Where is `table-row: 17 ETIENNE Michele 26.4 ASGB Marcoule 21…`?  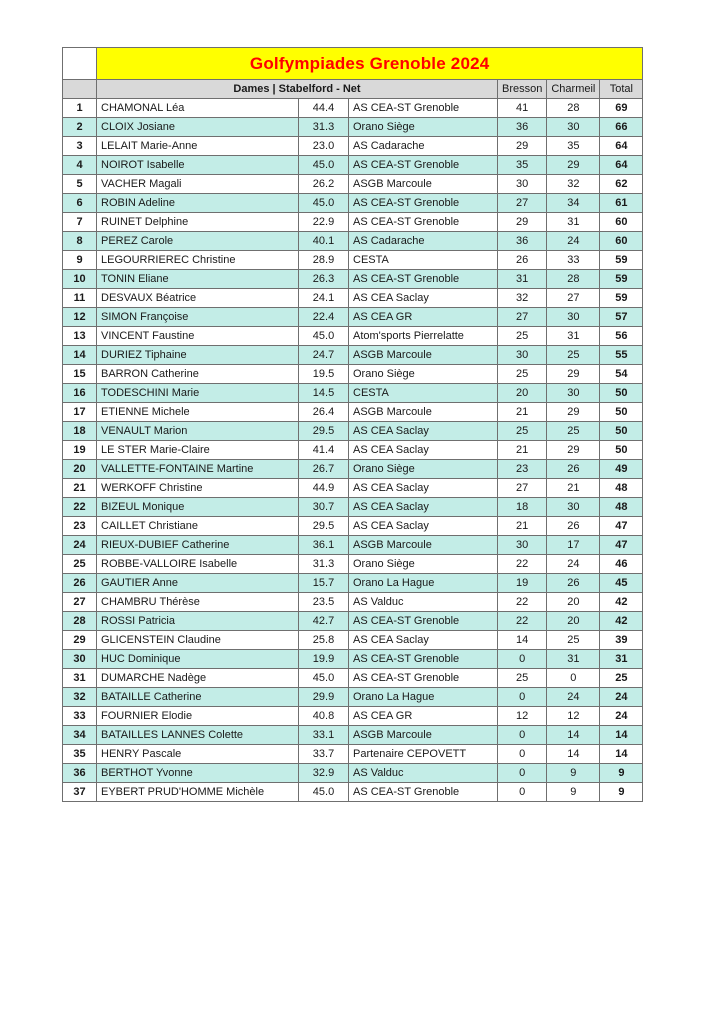
table-row: 17 ETIENNE Michele 26.4 ASGB Marcoule 21… is located at coordinates (353, 412).